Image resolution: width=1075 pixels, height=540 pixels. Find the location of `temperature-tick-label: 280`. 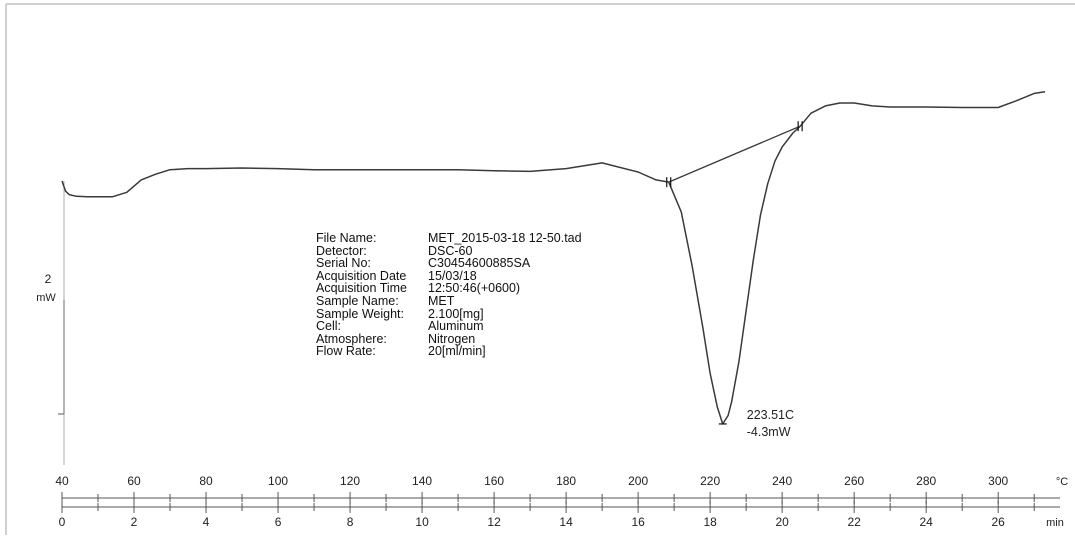

temperature-tick-label: 280 is located at coordinates (926, 481).